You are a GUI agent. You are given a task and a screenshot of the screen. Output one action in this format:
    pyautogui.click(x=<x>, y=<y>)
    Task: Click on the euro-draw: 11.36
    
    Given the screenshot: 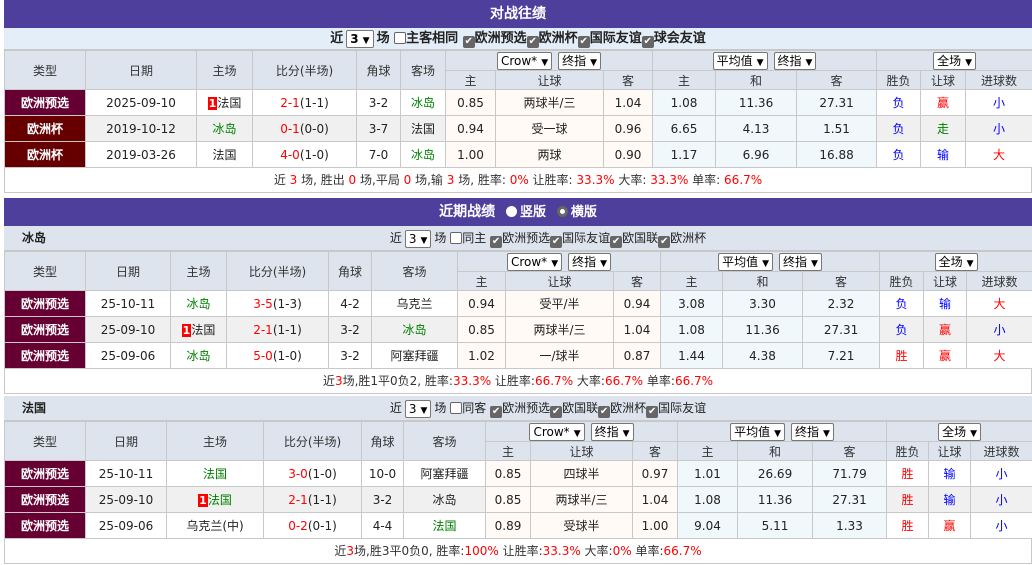 What is the action you would take?
    pyautogui.click(x=756, y=102)
    